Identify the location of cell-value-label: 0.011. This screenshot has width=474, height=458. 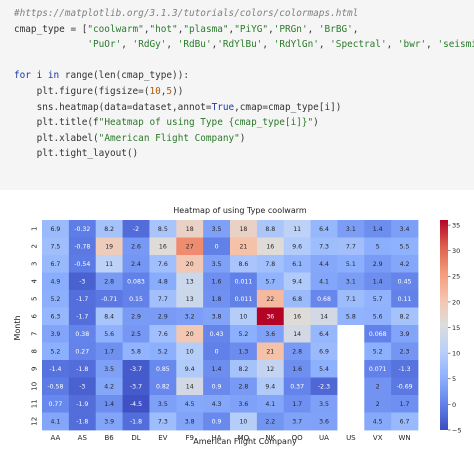
(244, 282).